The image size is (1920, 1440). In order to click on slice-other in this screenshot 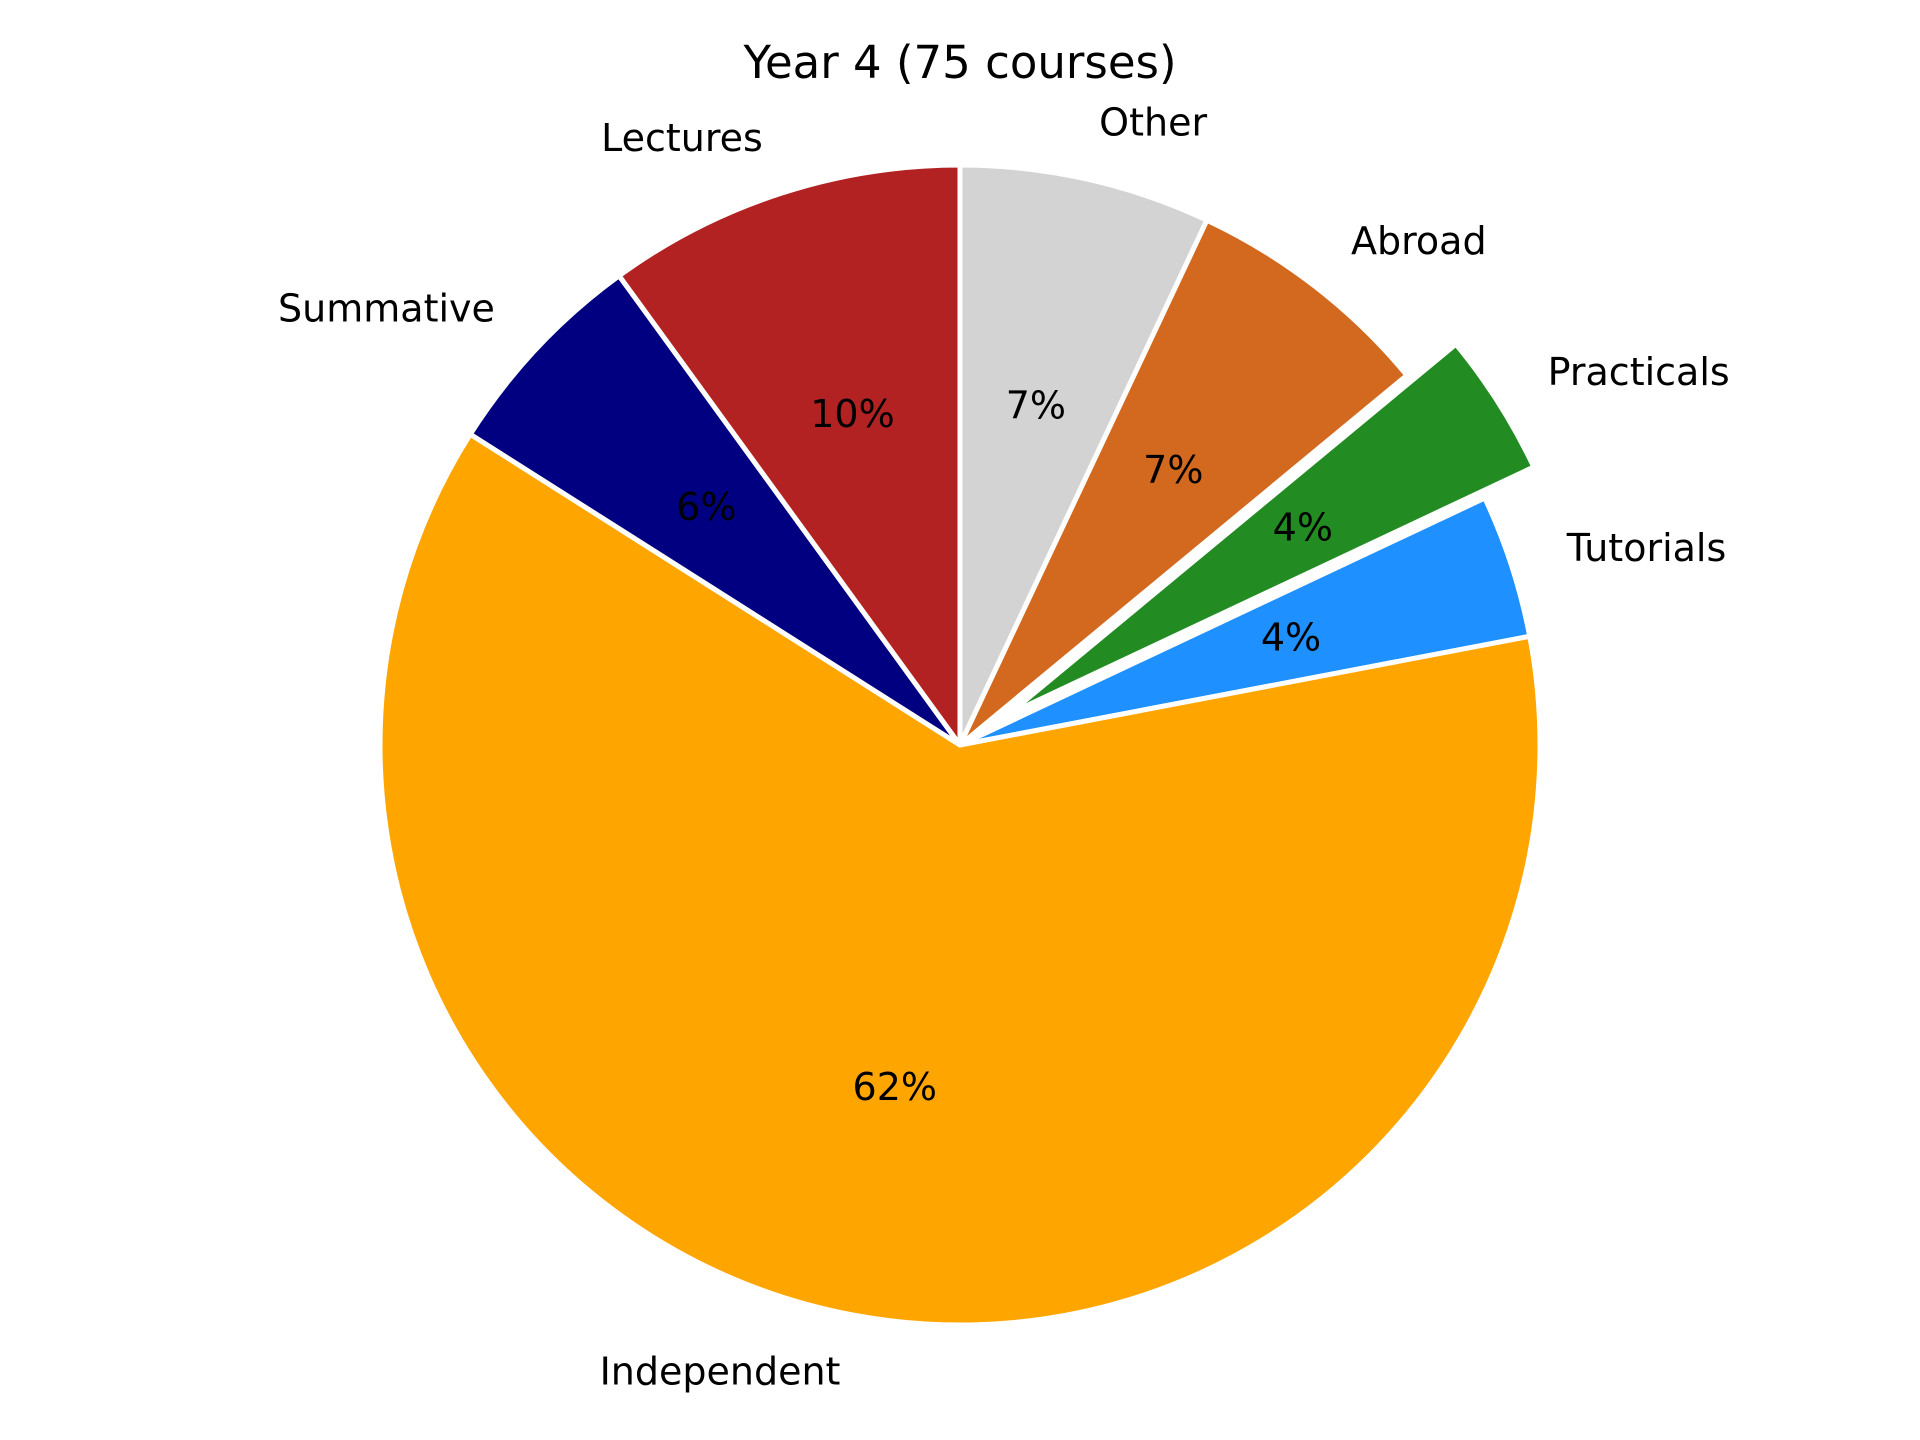, I will do `click(1083, 455)`.